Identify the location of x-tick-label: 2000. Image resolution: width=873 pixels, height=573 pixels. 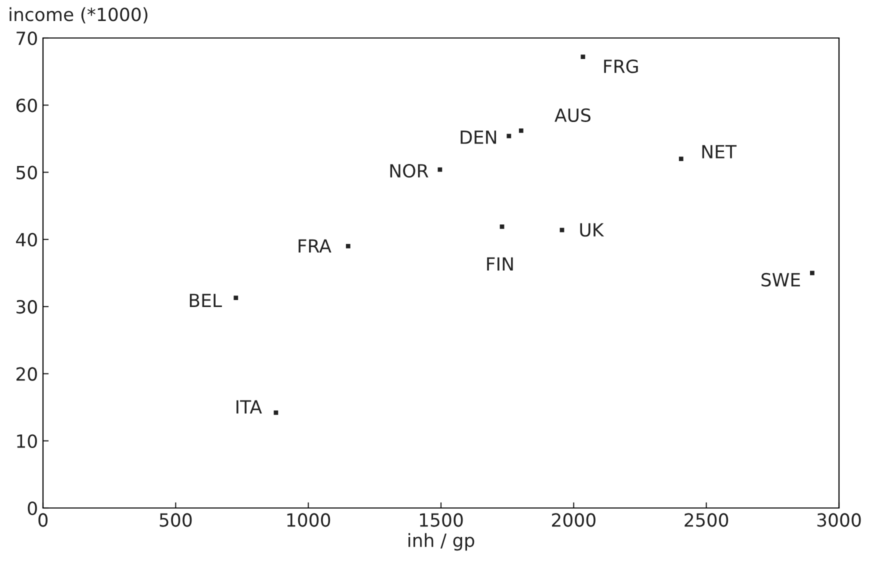
(574, 520).